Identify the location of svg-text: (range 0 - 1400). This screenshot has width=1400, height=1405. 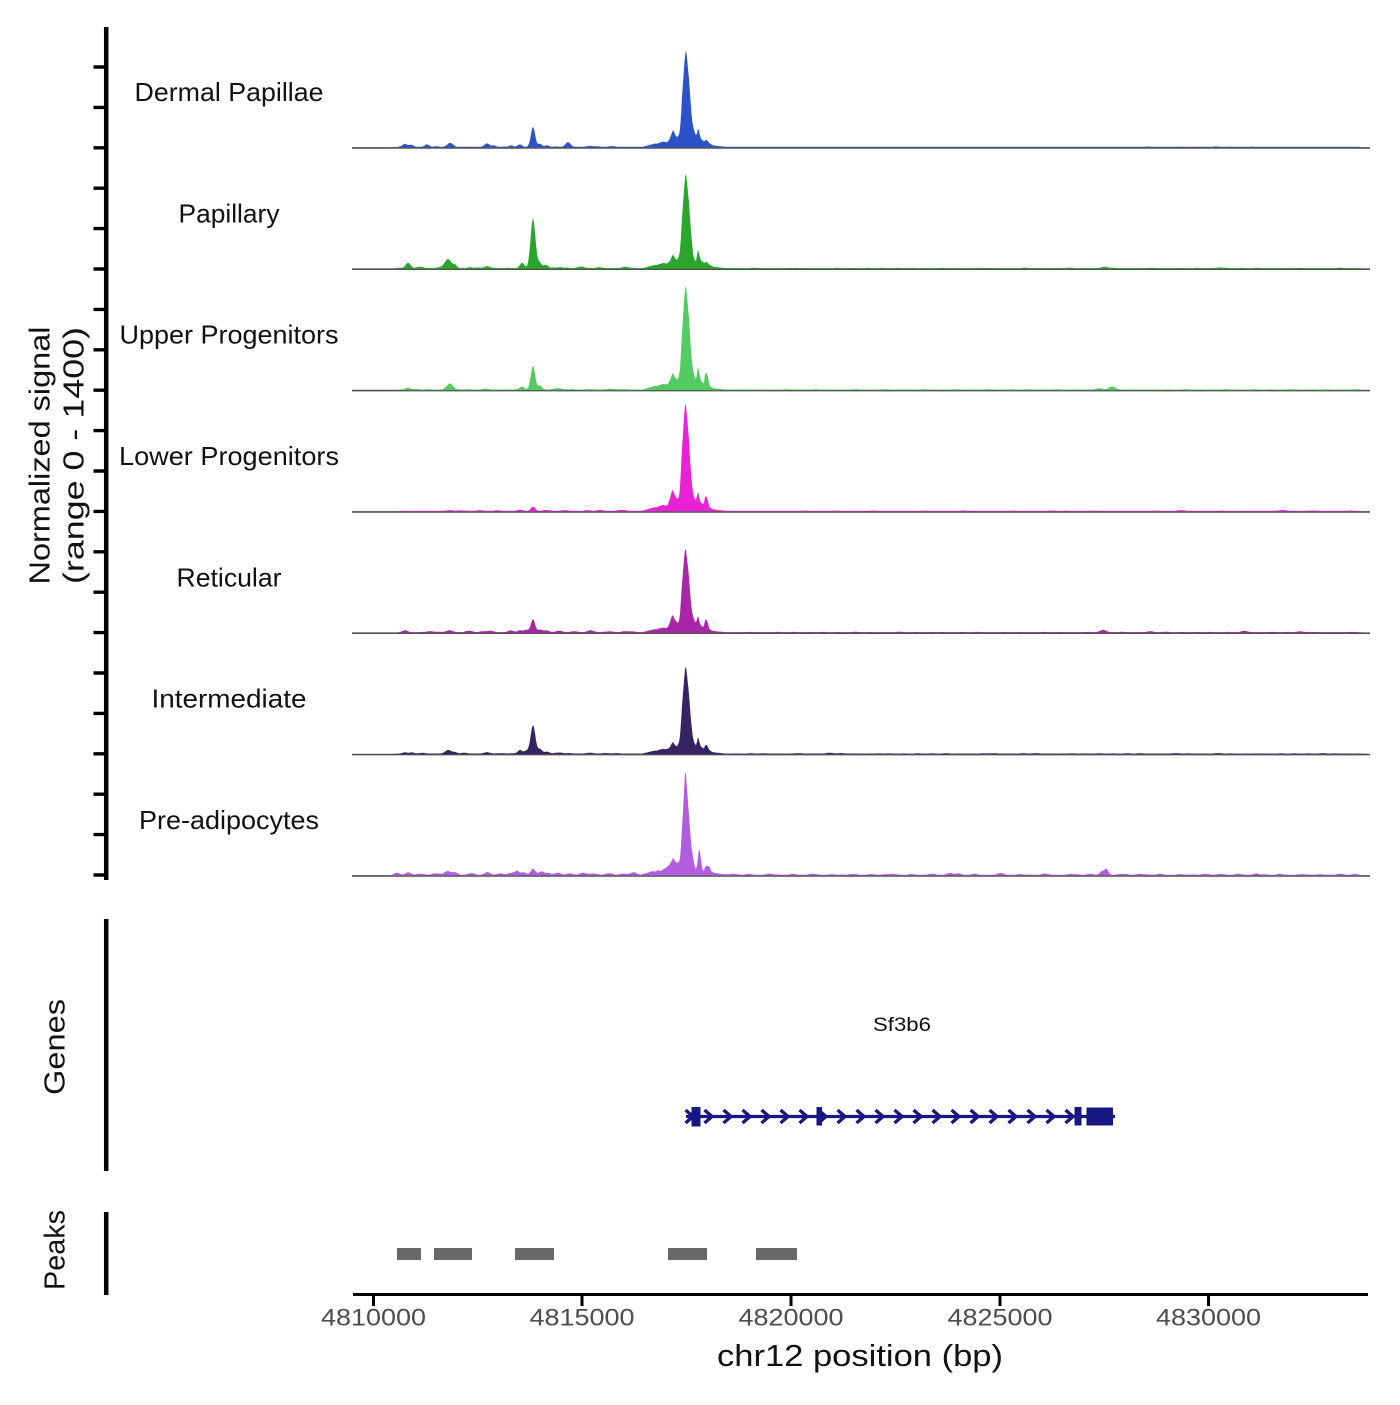
(75, 455).